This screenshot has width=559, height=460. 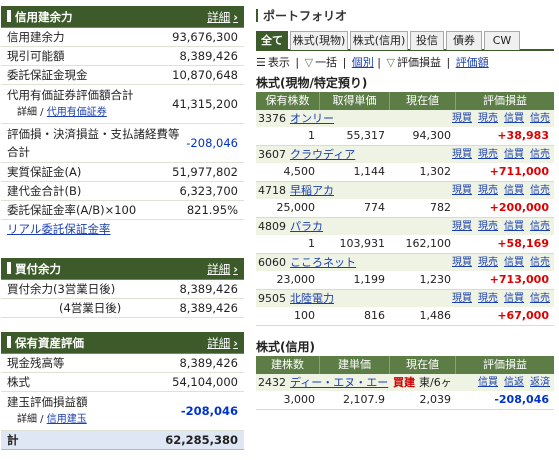 What do you see at coordinates (404, 382) in the screenshot?
I see `position-type: 買建` at bounding box center [404, 382].